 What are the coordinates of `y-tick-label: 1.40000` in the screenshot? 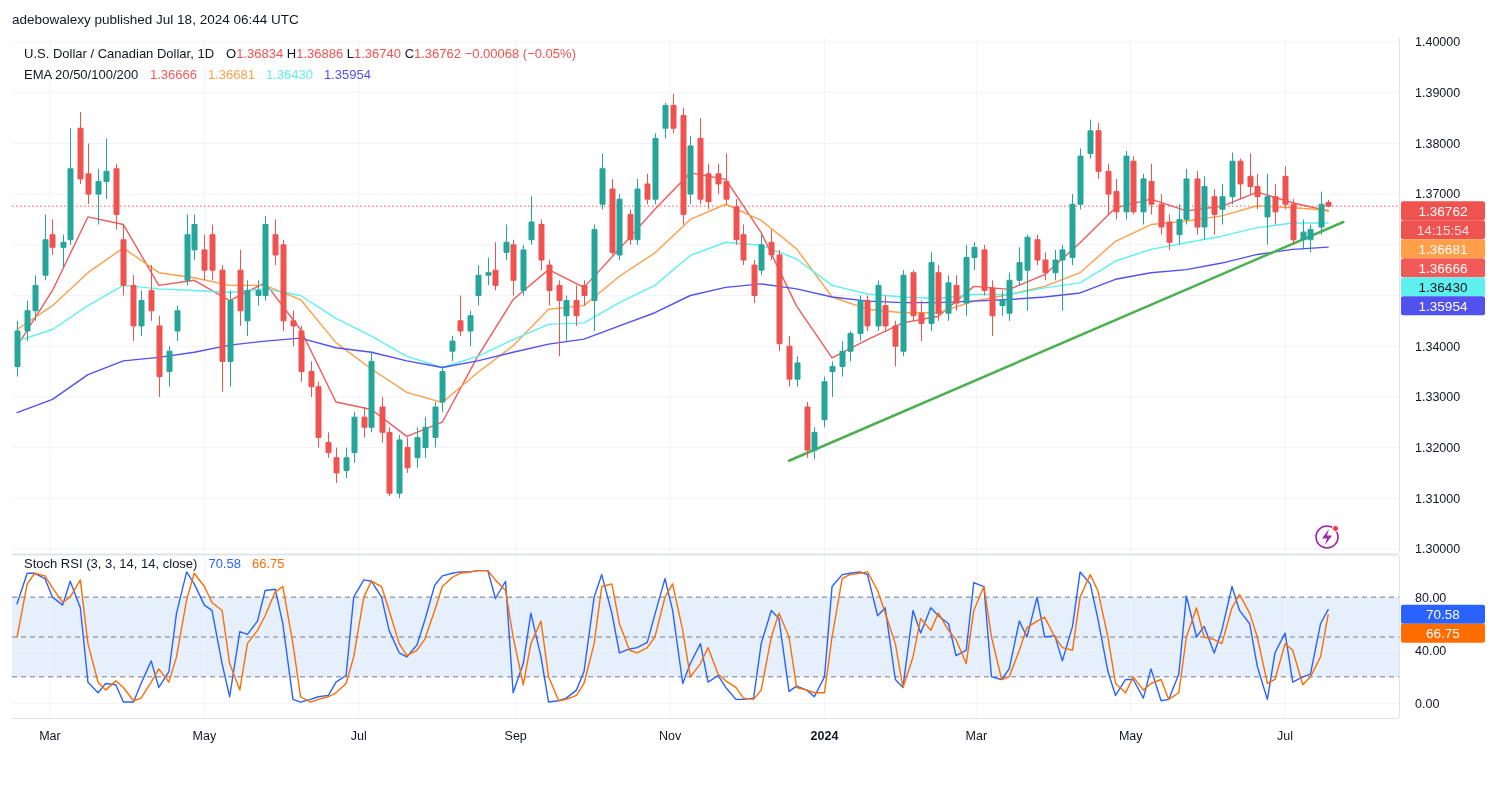 It's located at (1438, 42).